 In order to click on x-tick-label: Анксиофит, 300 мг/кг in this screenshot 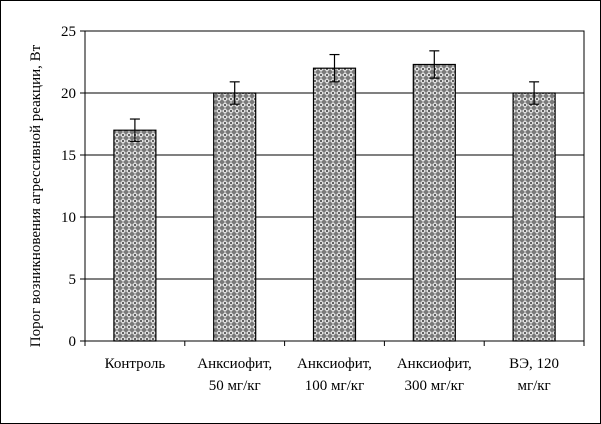, I will do `click(434, 375)`.